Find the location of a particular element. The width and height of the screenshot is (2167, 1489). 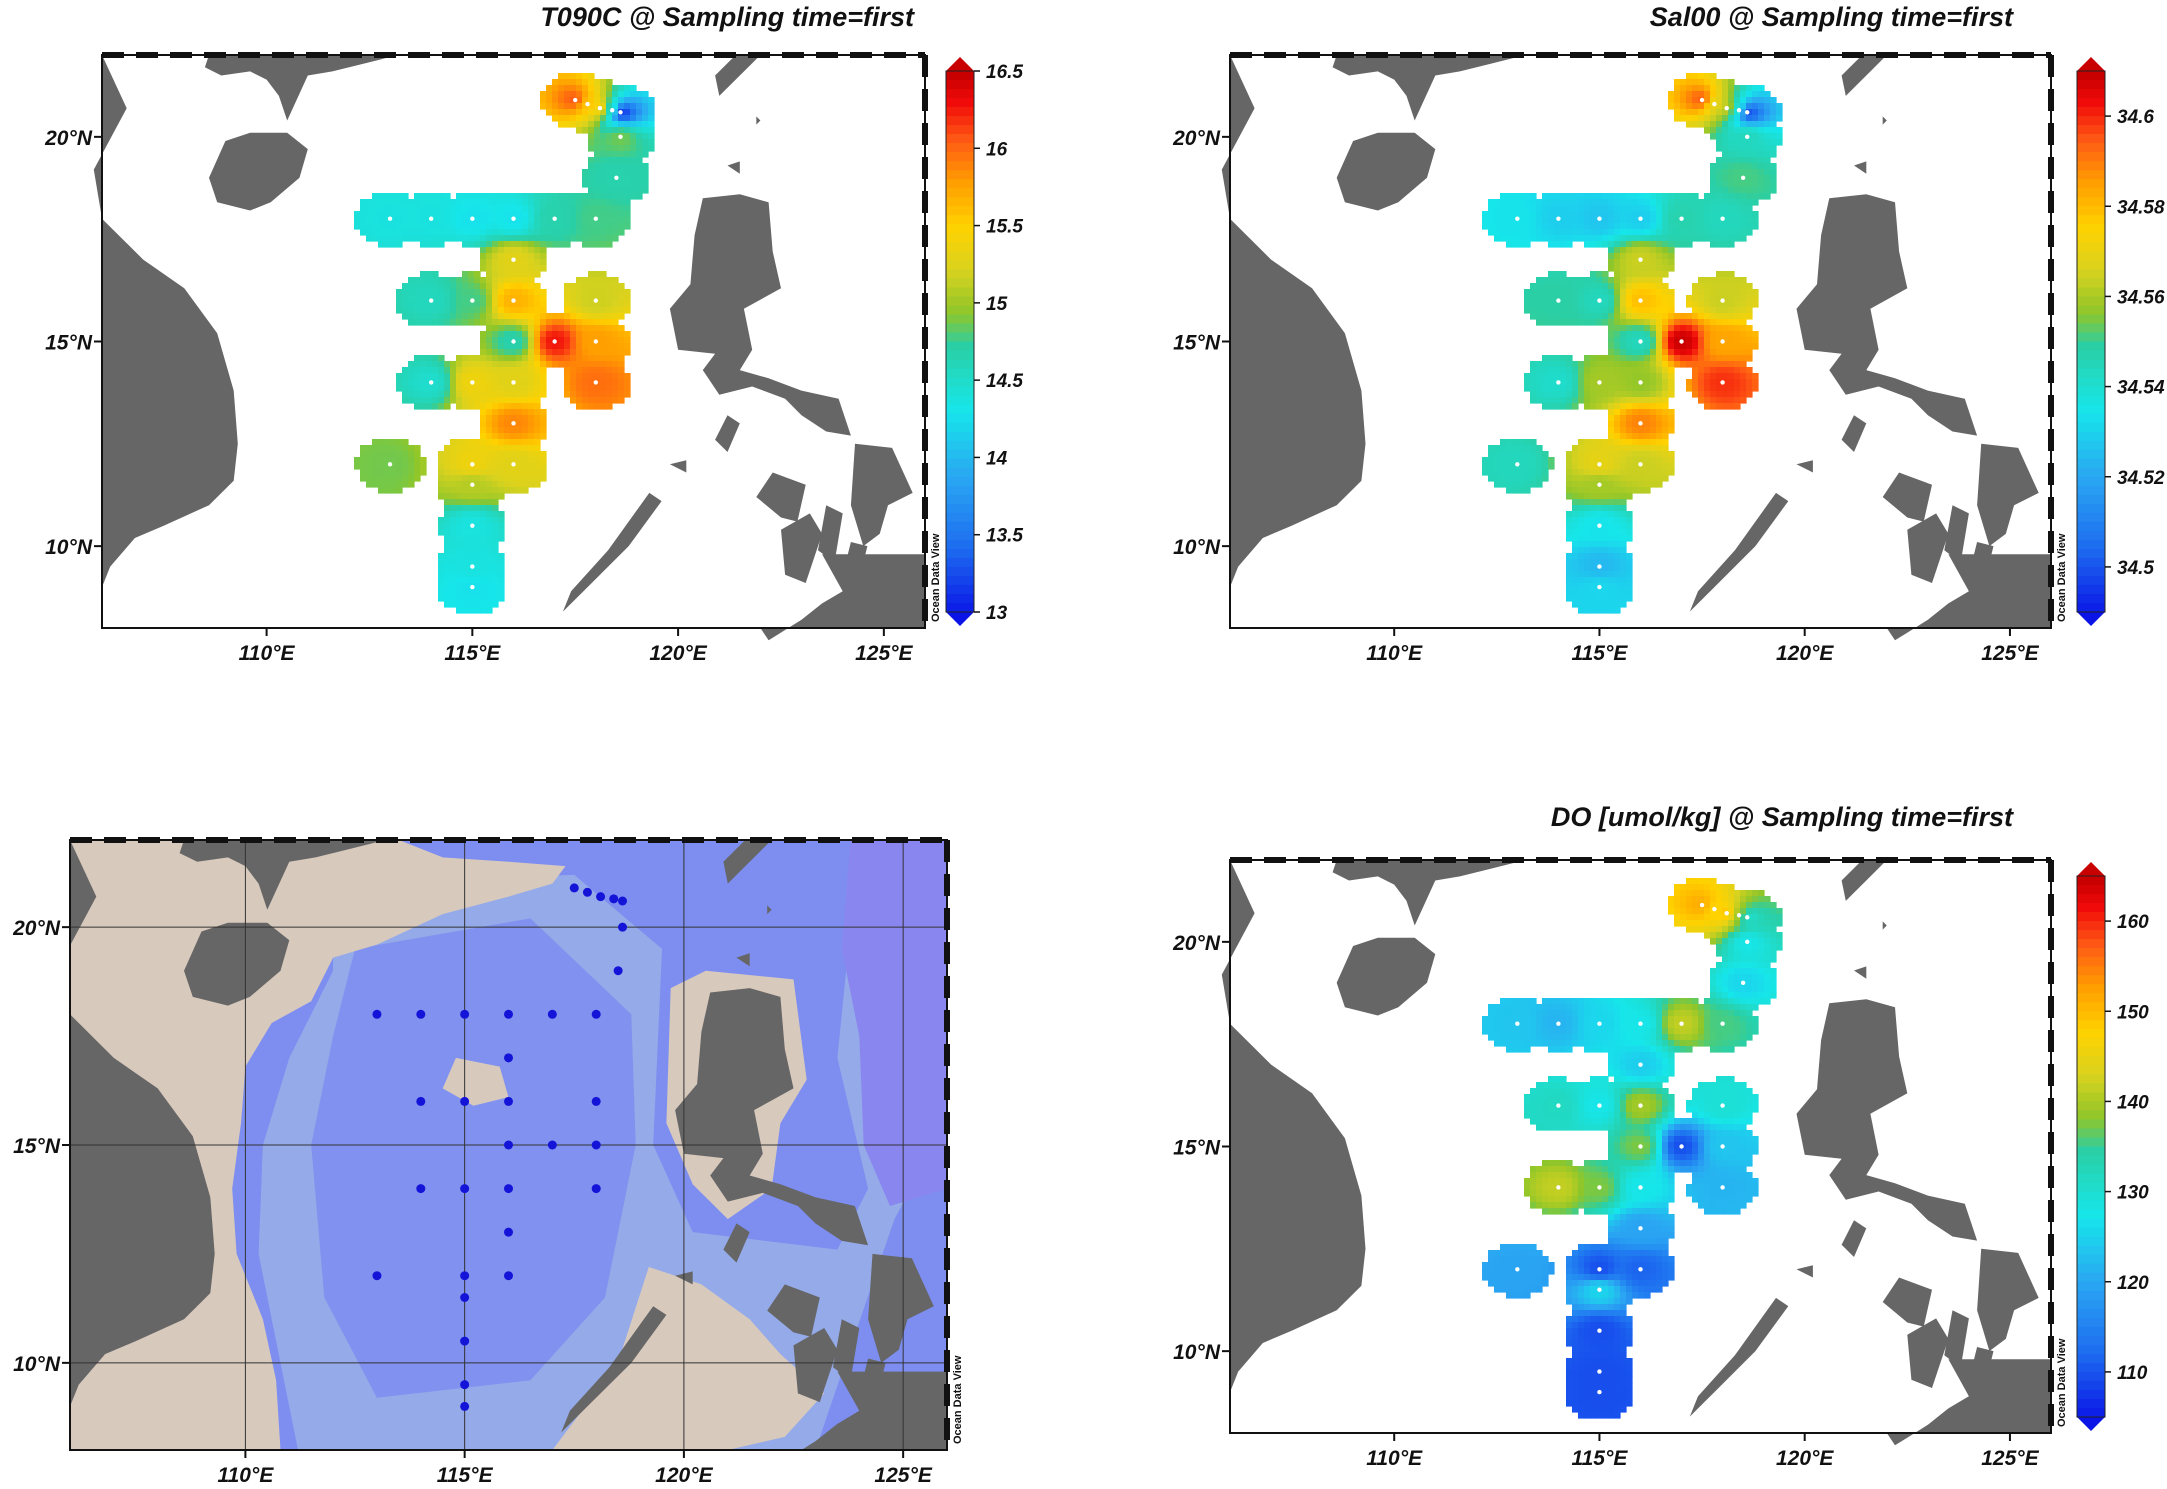

station-marker is located at coordinates (465, 1014).